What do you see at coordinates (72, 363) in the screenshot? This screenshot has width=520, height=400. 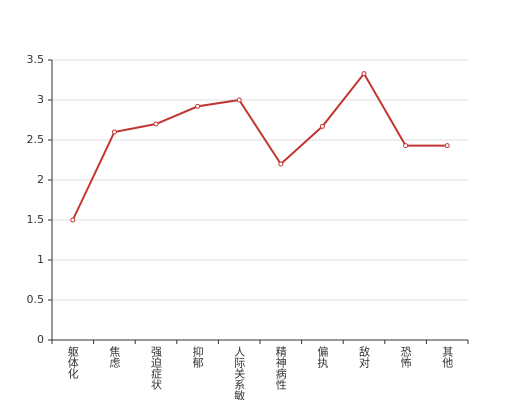 I see `x-tick-label: 躯体化` at bounding box center [72, 363].